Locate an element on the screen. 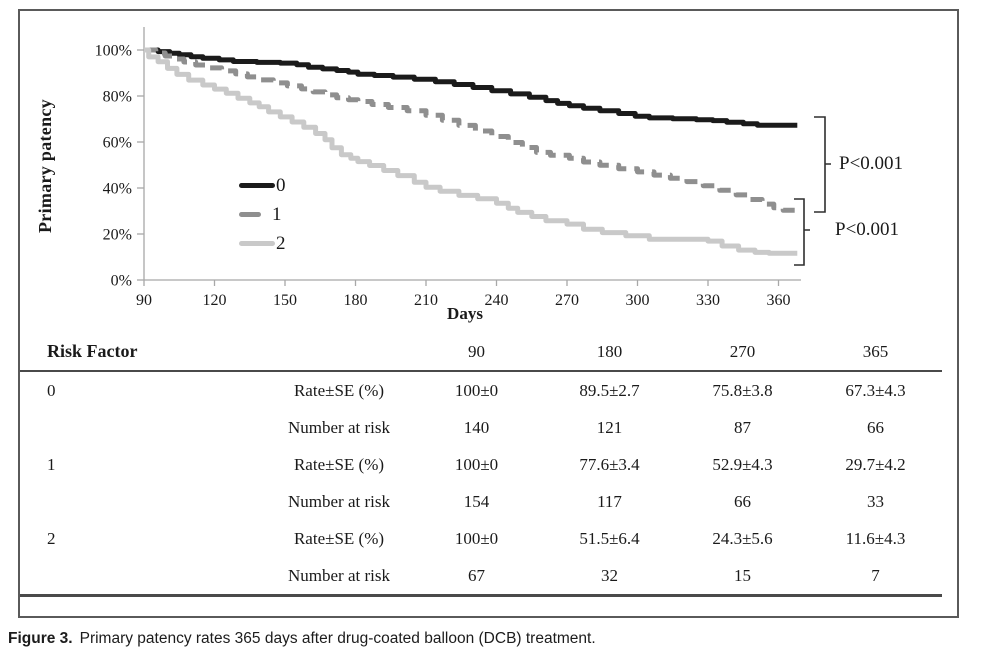  risk-group-label: 2 is located at coordinates (51, 538).